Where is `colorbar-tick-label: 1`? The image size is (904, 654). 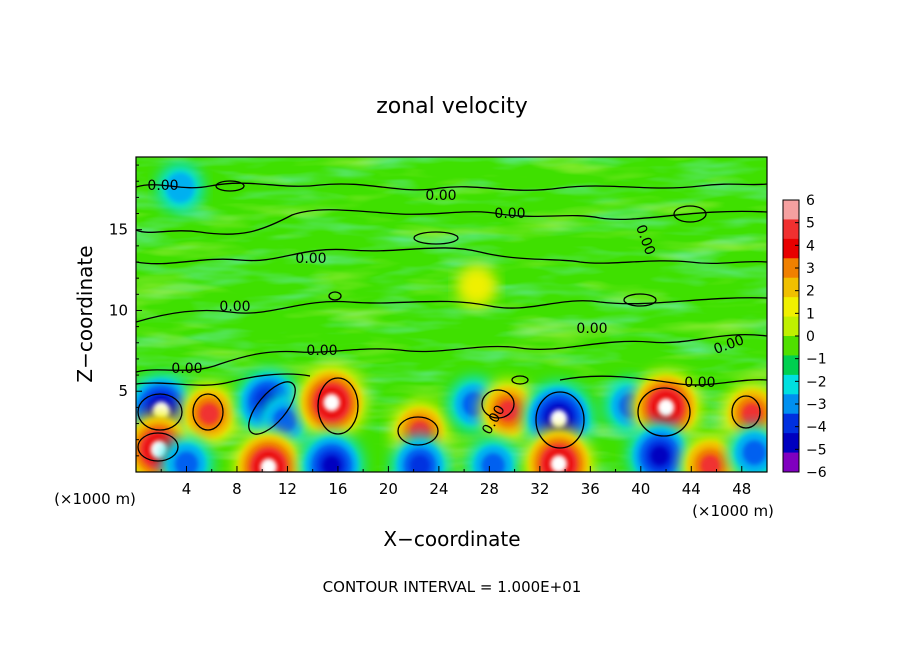 colorbar-tick-label: 1 is located at coordinates (810, 314).